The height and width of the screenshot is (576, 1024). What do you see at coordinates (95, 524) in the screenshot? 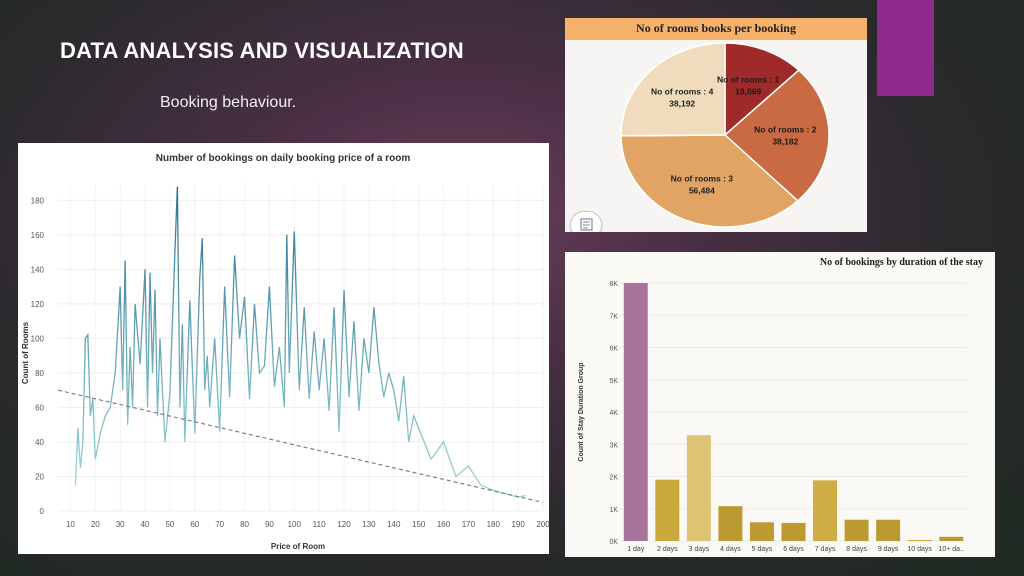
I see `x-tick-label: 20` at bounding box center [95, 524].